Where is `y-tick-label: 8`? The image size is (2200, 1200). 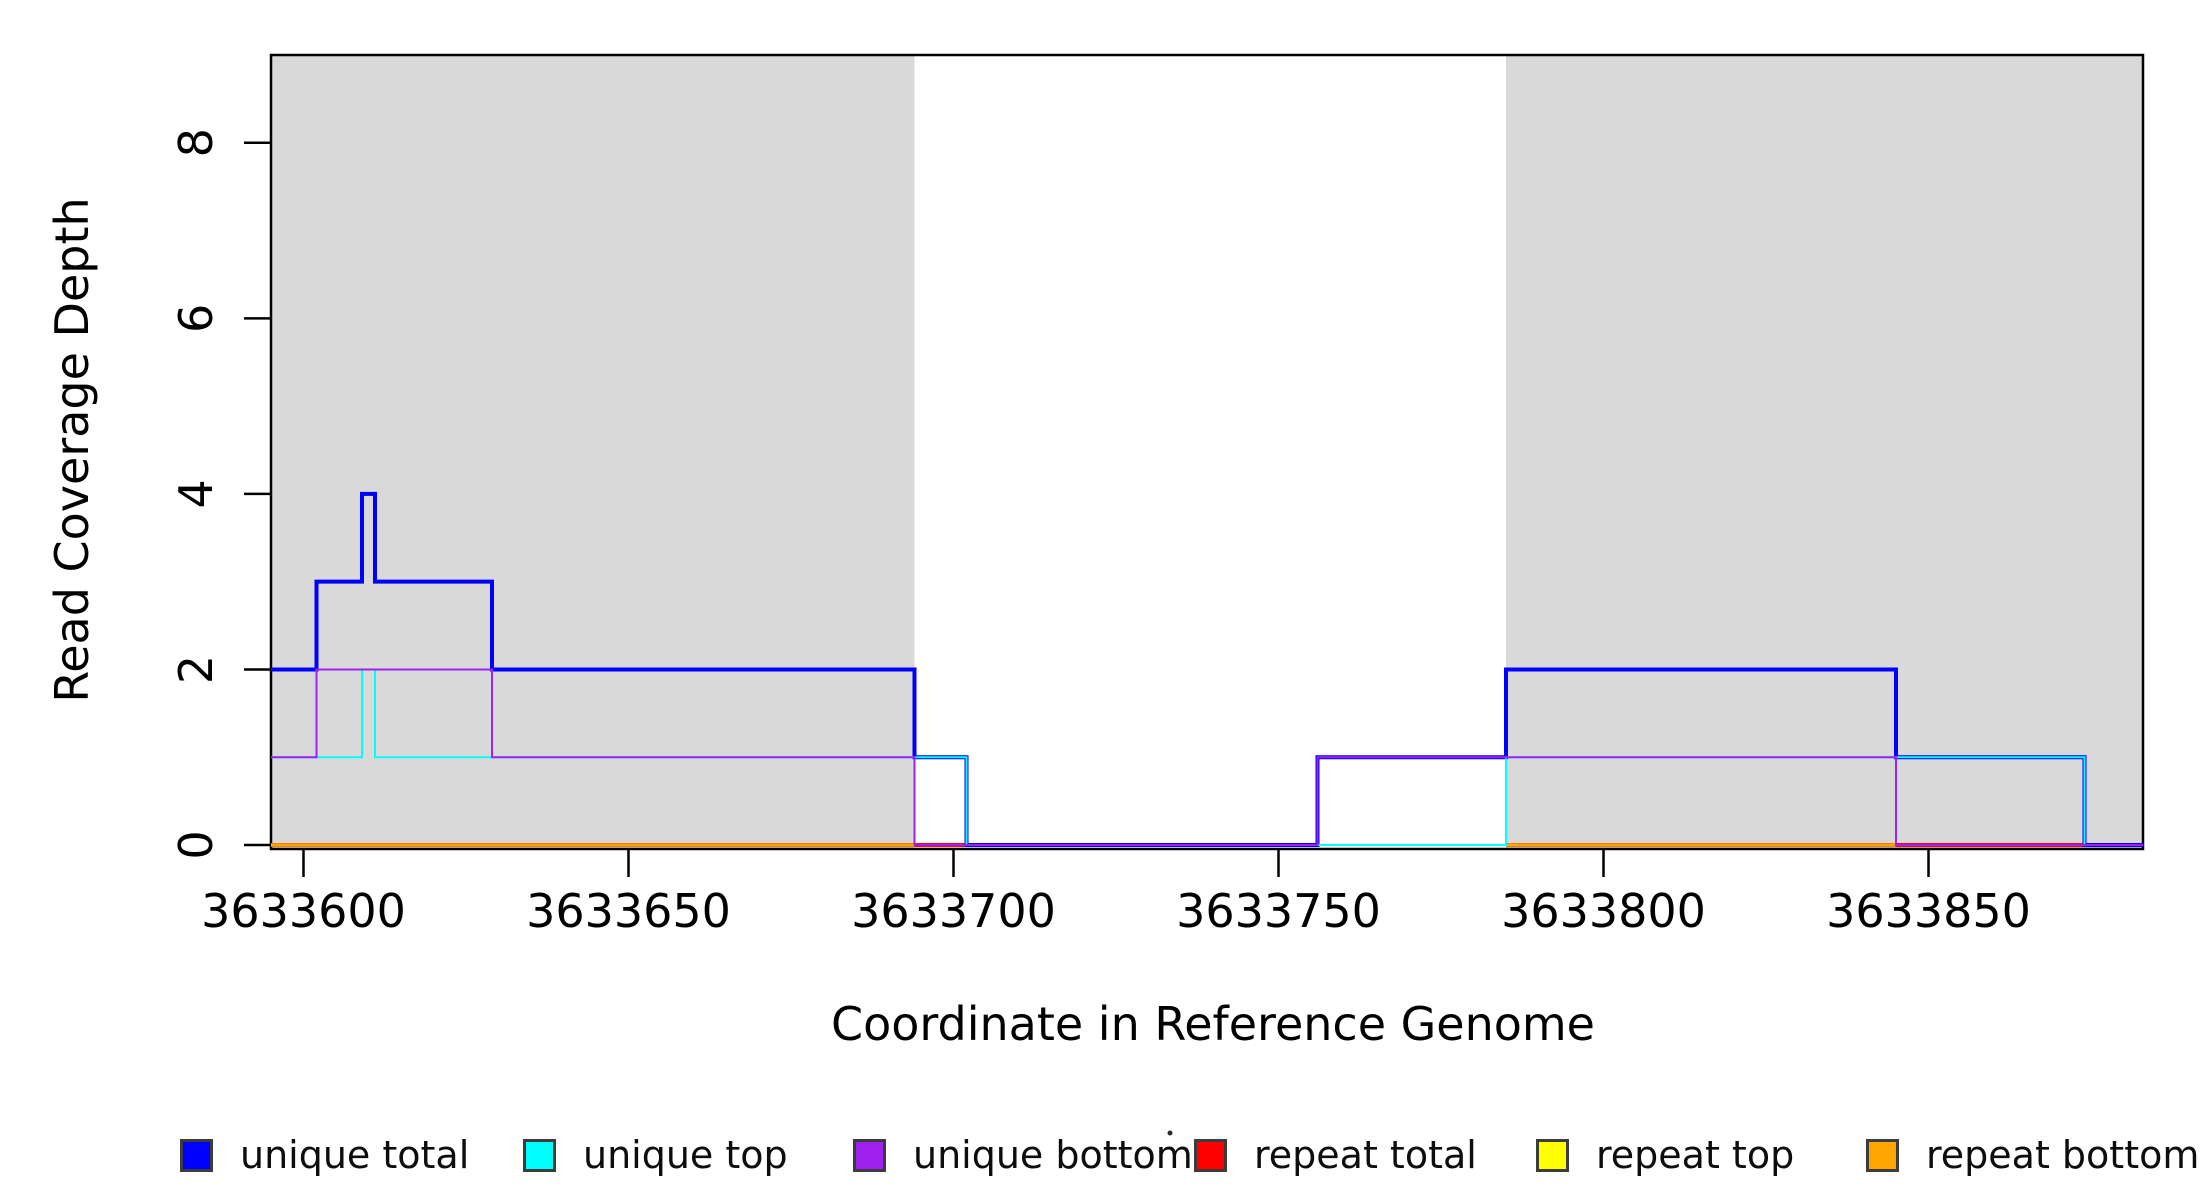
y-tick-label: 8 is located at coordinates (196, 142).